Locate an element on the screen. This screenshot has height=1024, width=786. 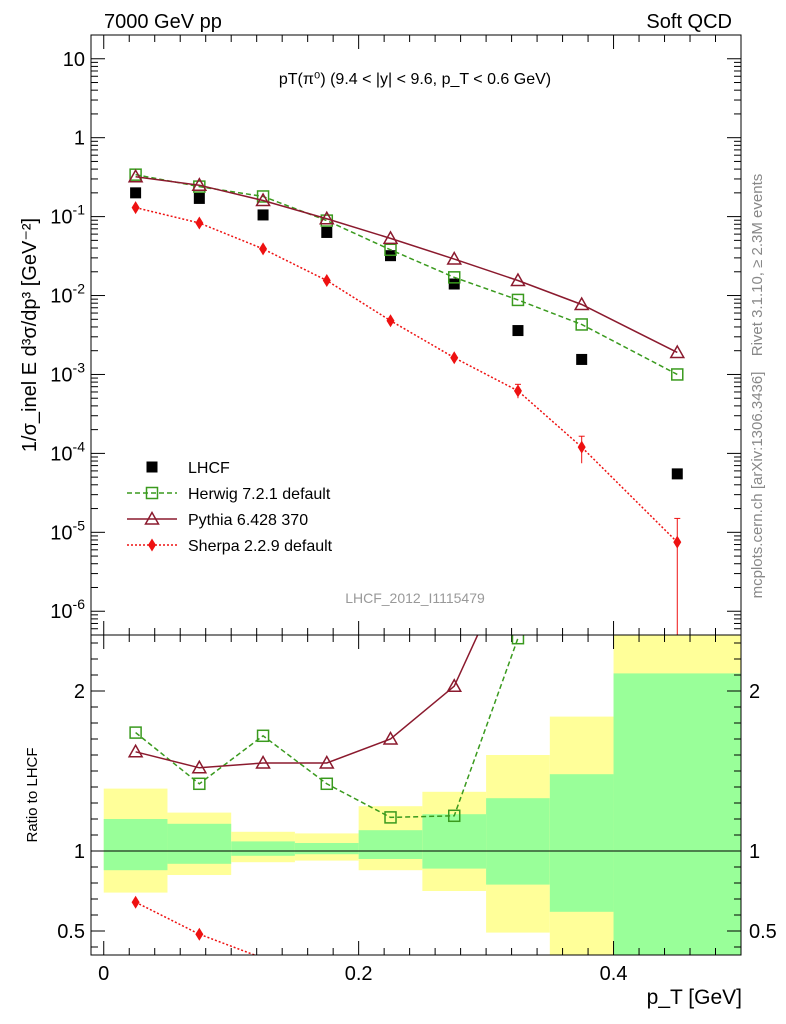
x-tick-label: 0 is located at coordinates (103, 974).